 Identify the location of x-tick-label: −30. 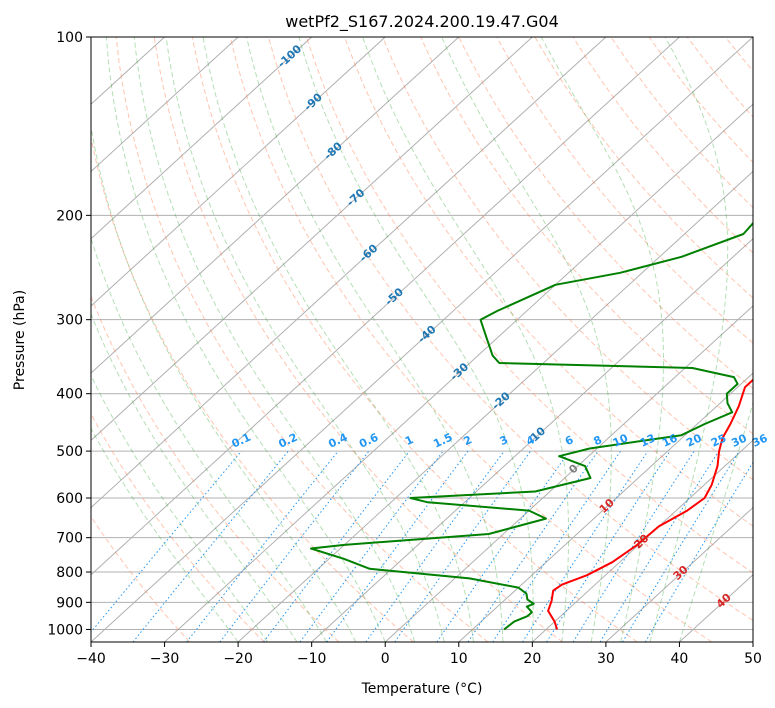
(165, 659).